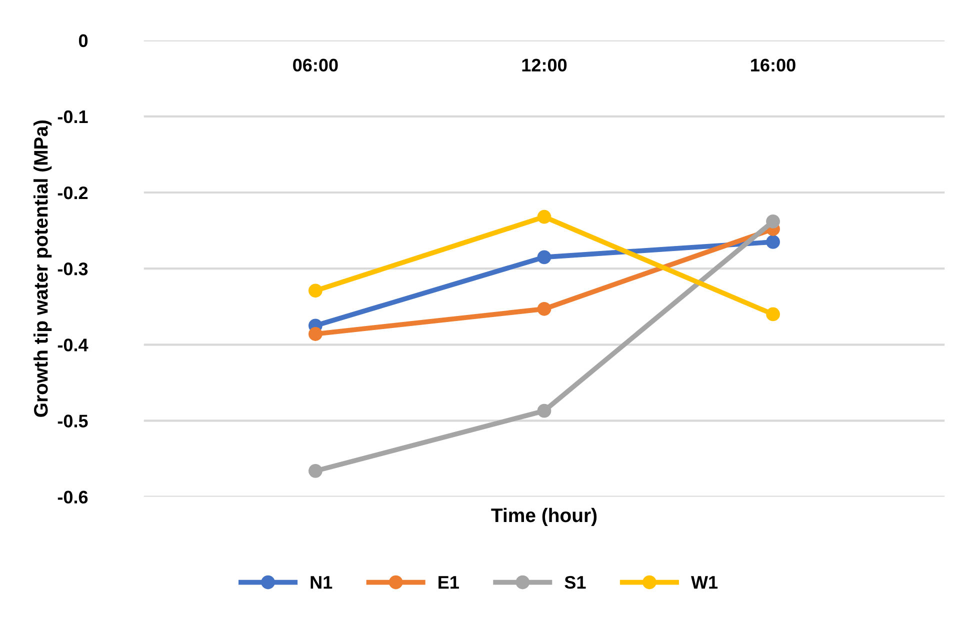  What do you see at coordinates (773, 65) in the screenshot?
I see `x-tick-label: 16:00` at bounding box center [773, 65].